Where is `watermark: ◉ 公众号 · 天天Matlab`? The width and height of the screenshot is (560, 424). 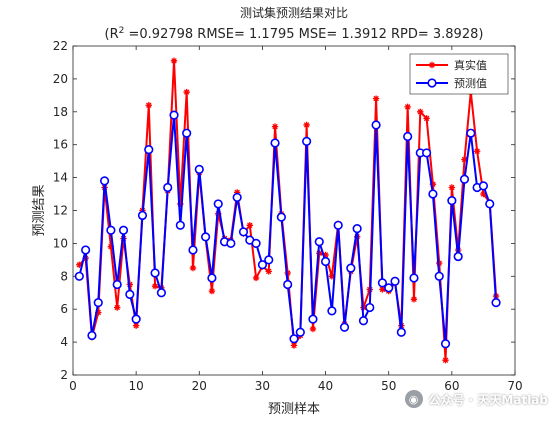 watermark: ◉ 公众号 · 天天Matlab is located at coordinates (476, 399).